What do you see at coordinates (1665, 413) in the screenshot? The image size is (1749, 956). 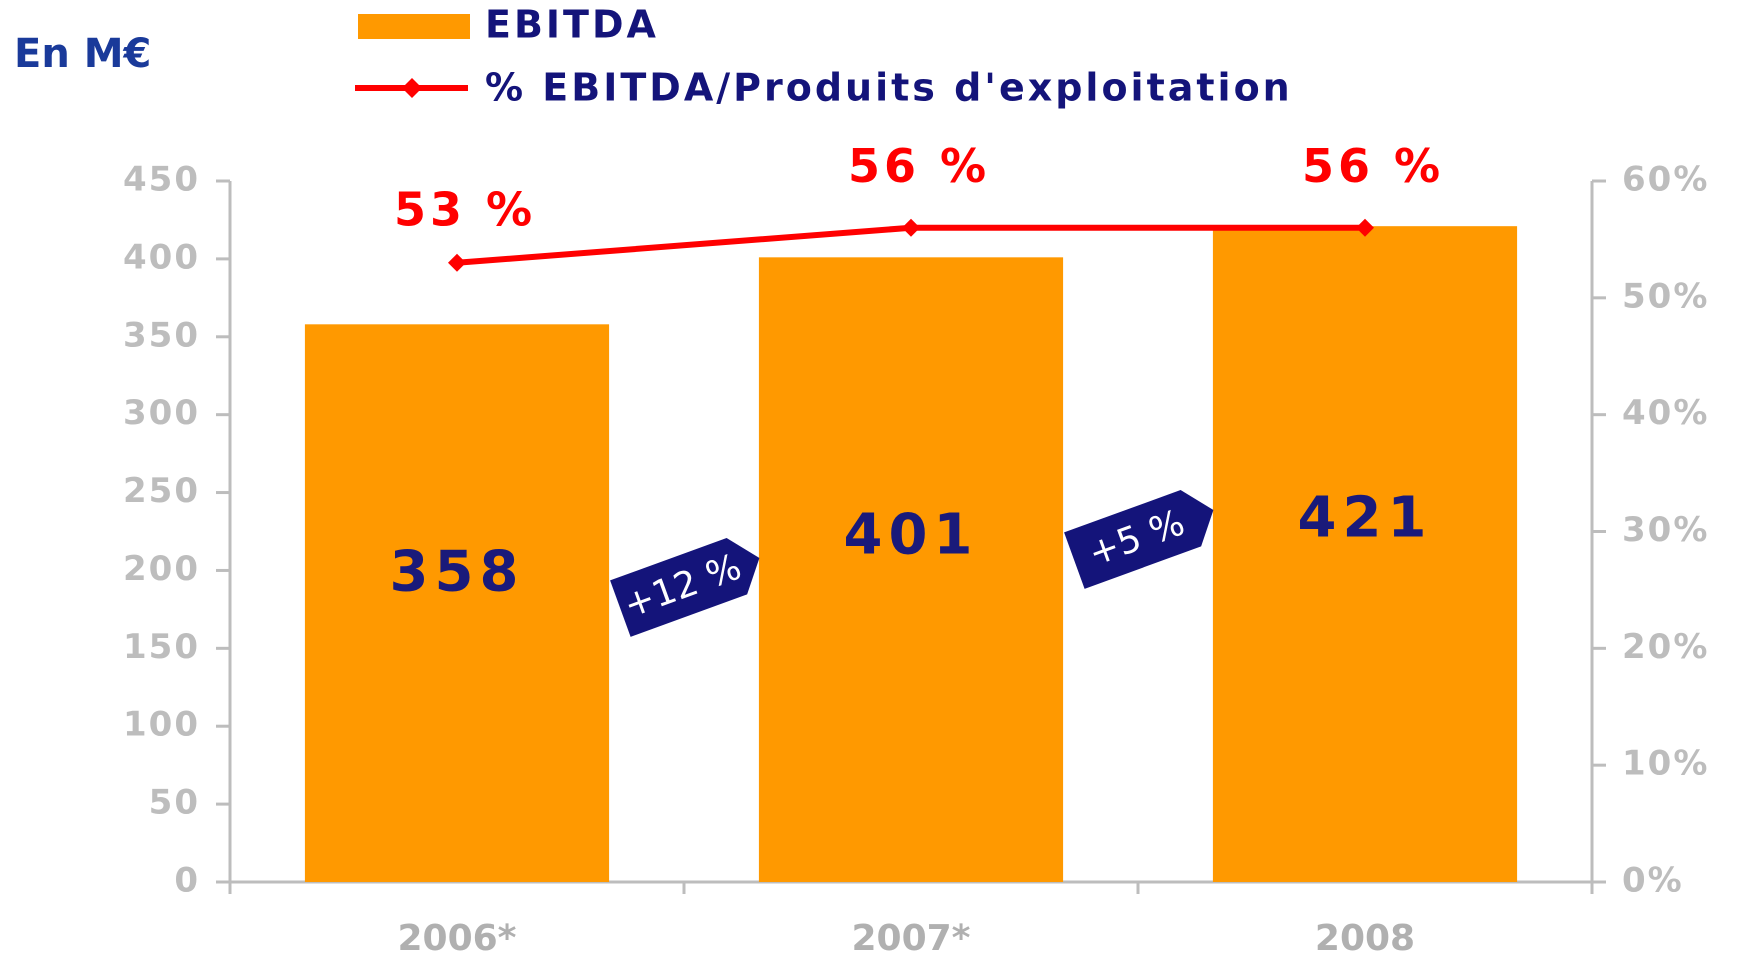 I see `y2-tick-label: 40%` at bounding box center [1665, 413].